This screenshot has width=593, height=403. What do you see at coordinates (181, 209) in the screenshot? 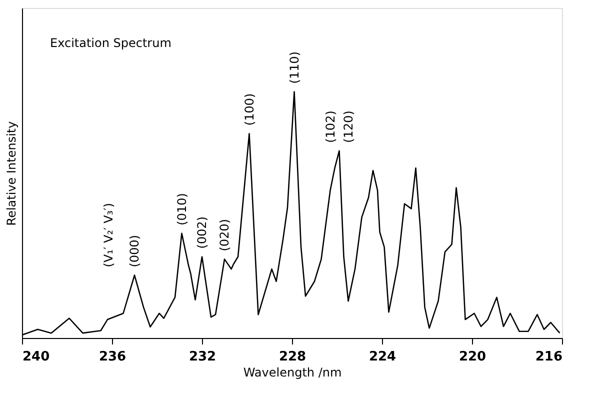
I see `annotation: (010)` at bounding box center [181, 209].